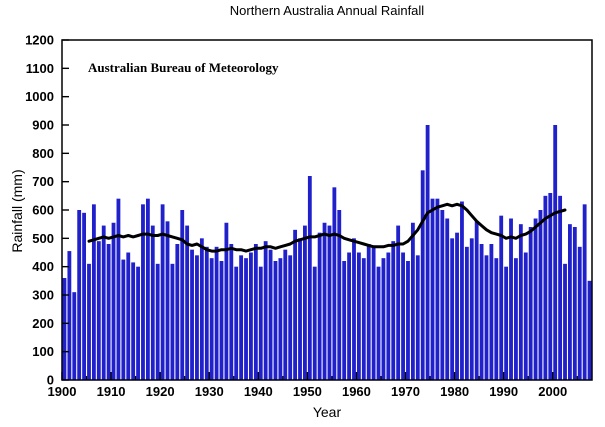  Describe the element at coordinates (550, 286) in the screenshot. I see `rainfall-bar-1999` at that location.